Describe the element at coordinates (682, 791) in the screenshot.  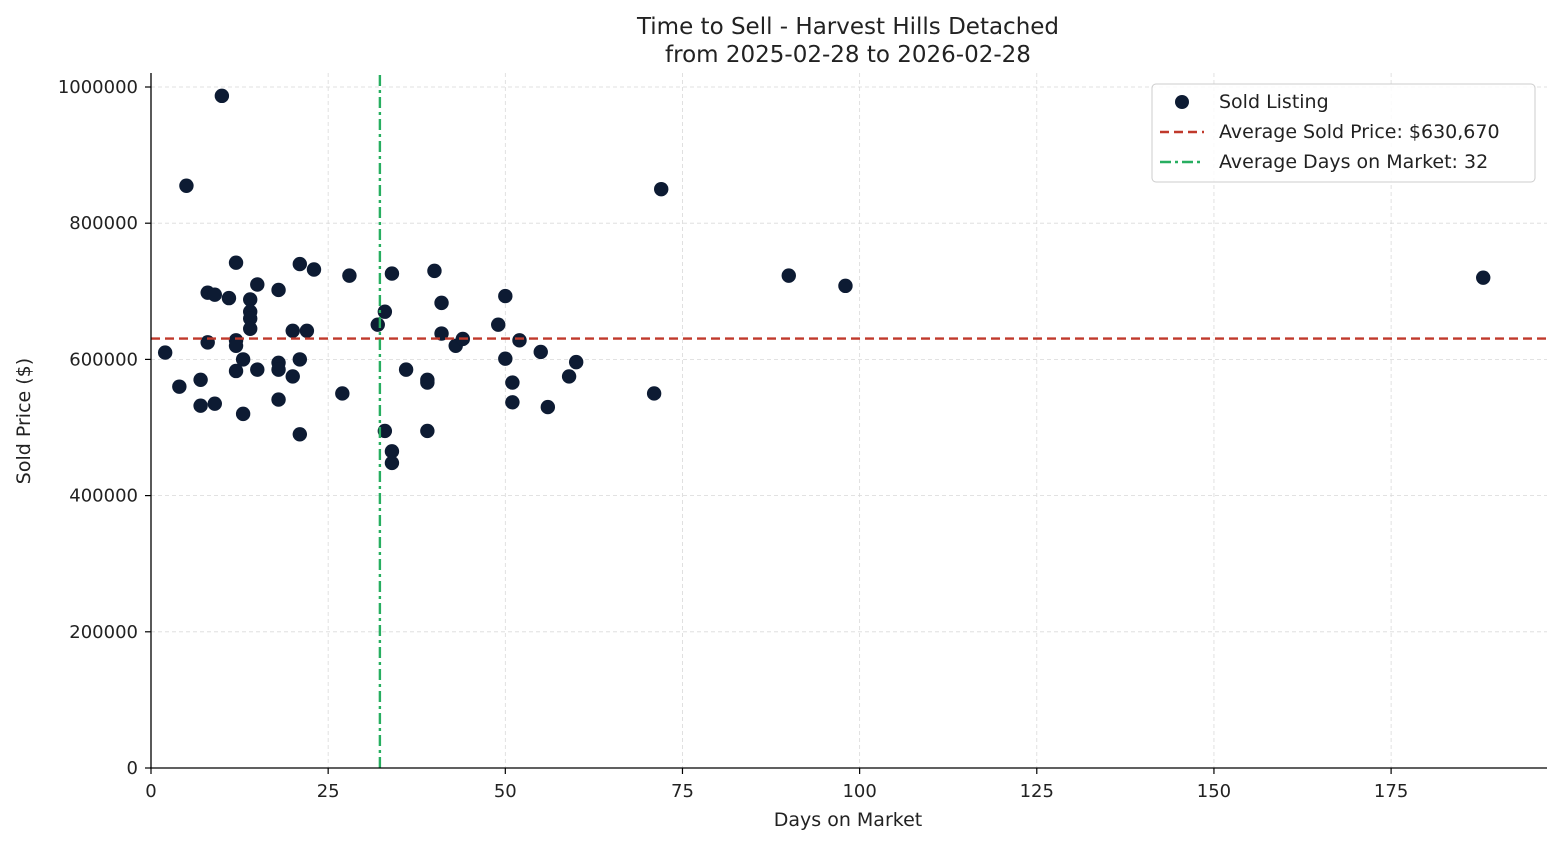
I see `x-tick-label: 75` at that location.